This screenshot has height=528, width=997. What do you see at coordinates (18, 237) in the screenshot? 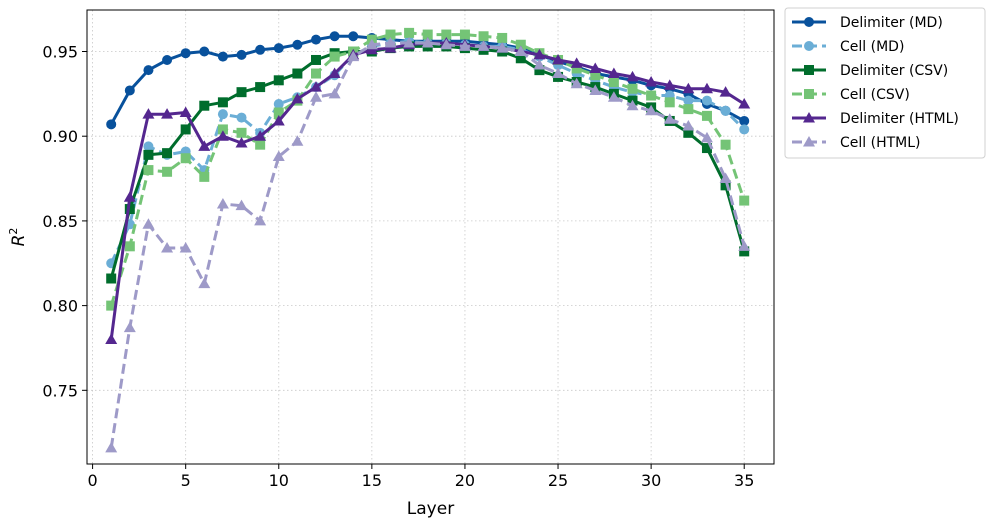
I see `y-axis-label: R2` at bounding box center [18, 237].